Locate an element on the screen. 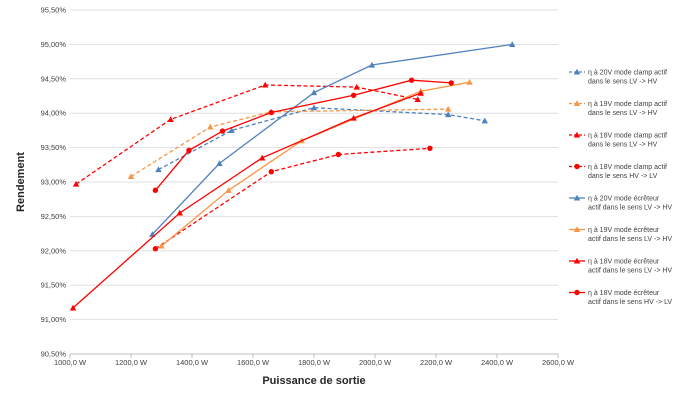 This screenshot has height=394, width=688. legend-label-line-2: actif dans le sens HV -> LV is located at coordinates (630, 302).